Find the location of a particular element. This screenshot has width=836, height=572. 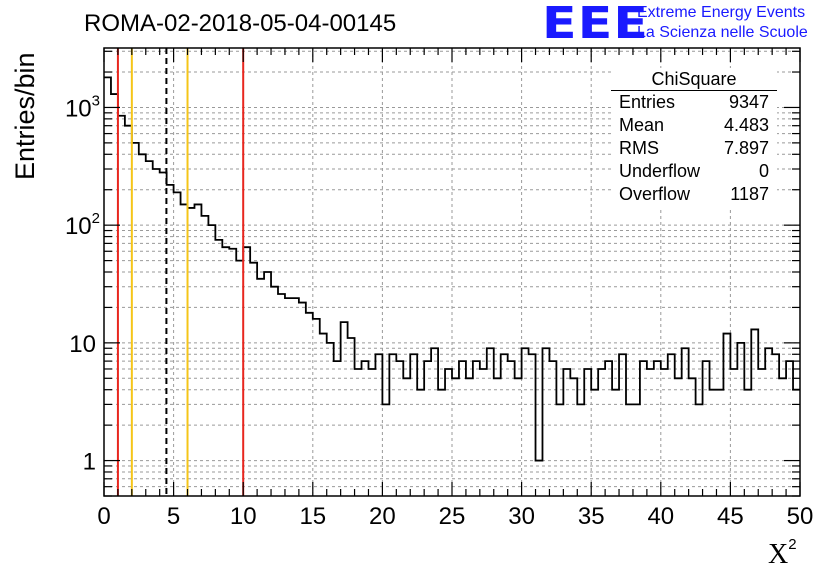

eee-logo: EEE is located at coordinates (596, 24).